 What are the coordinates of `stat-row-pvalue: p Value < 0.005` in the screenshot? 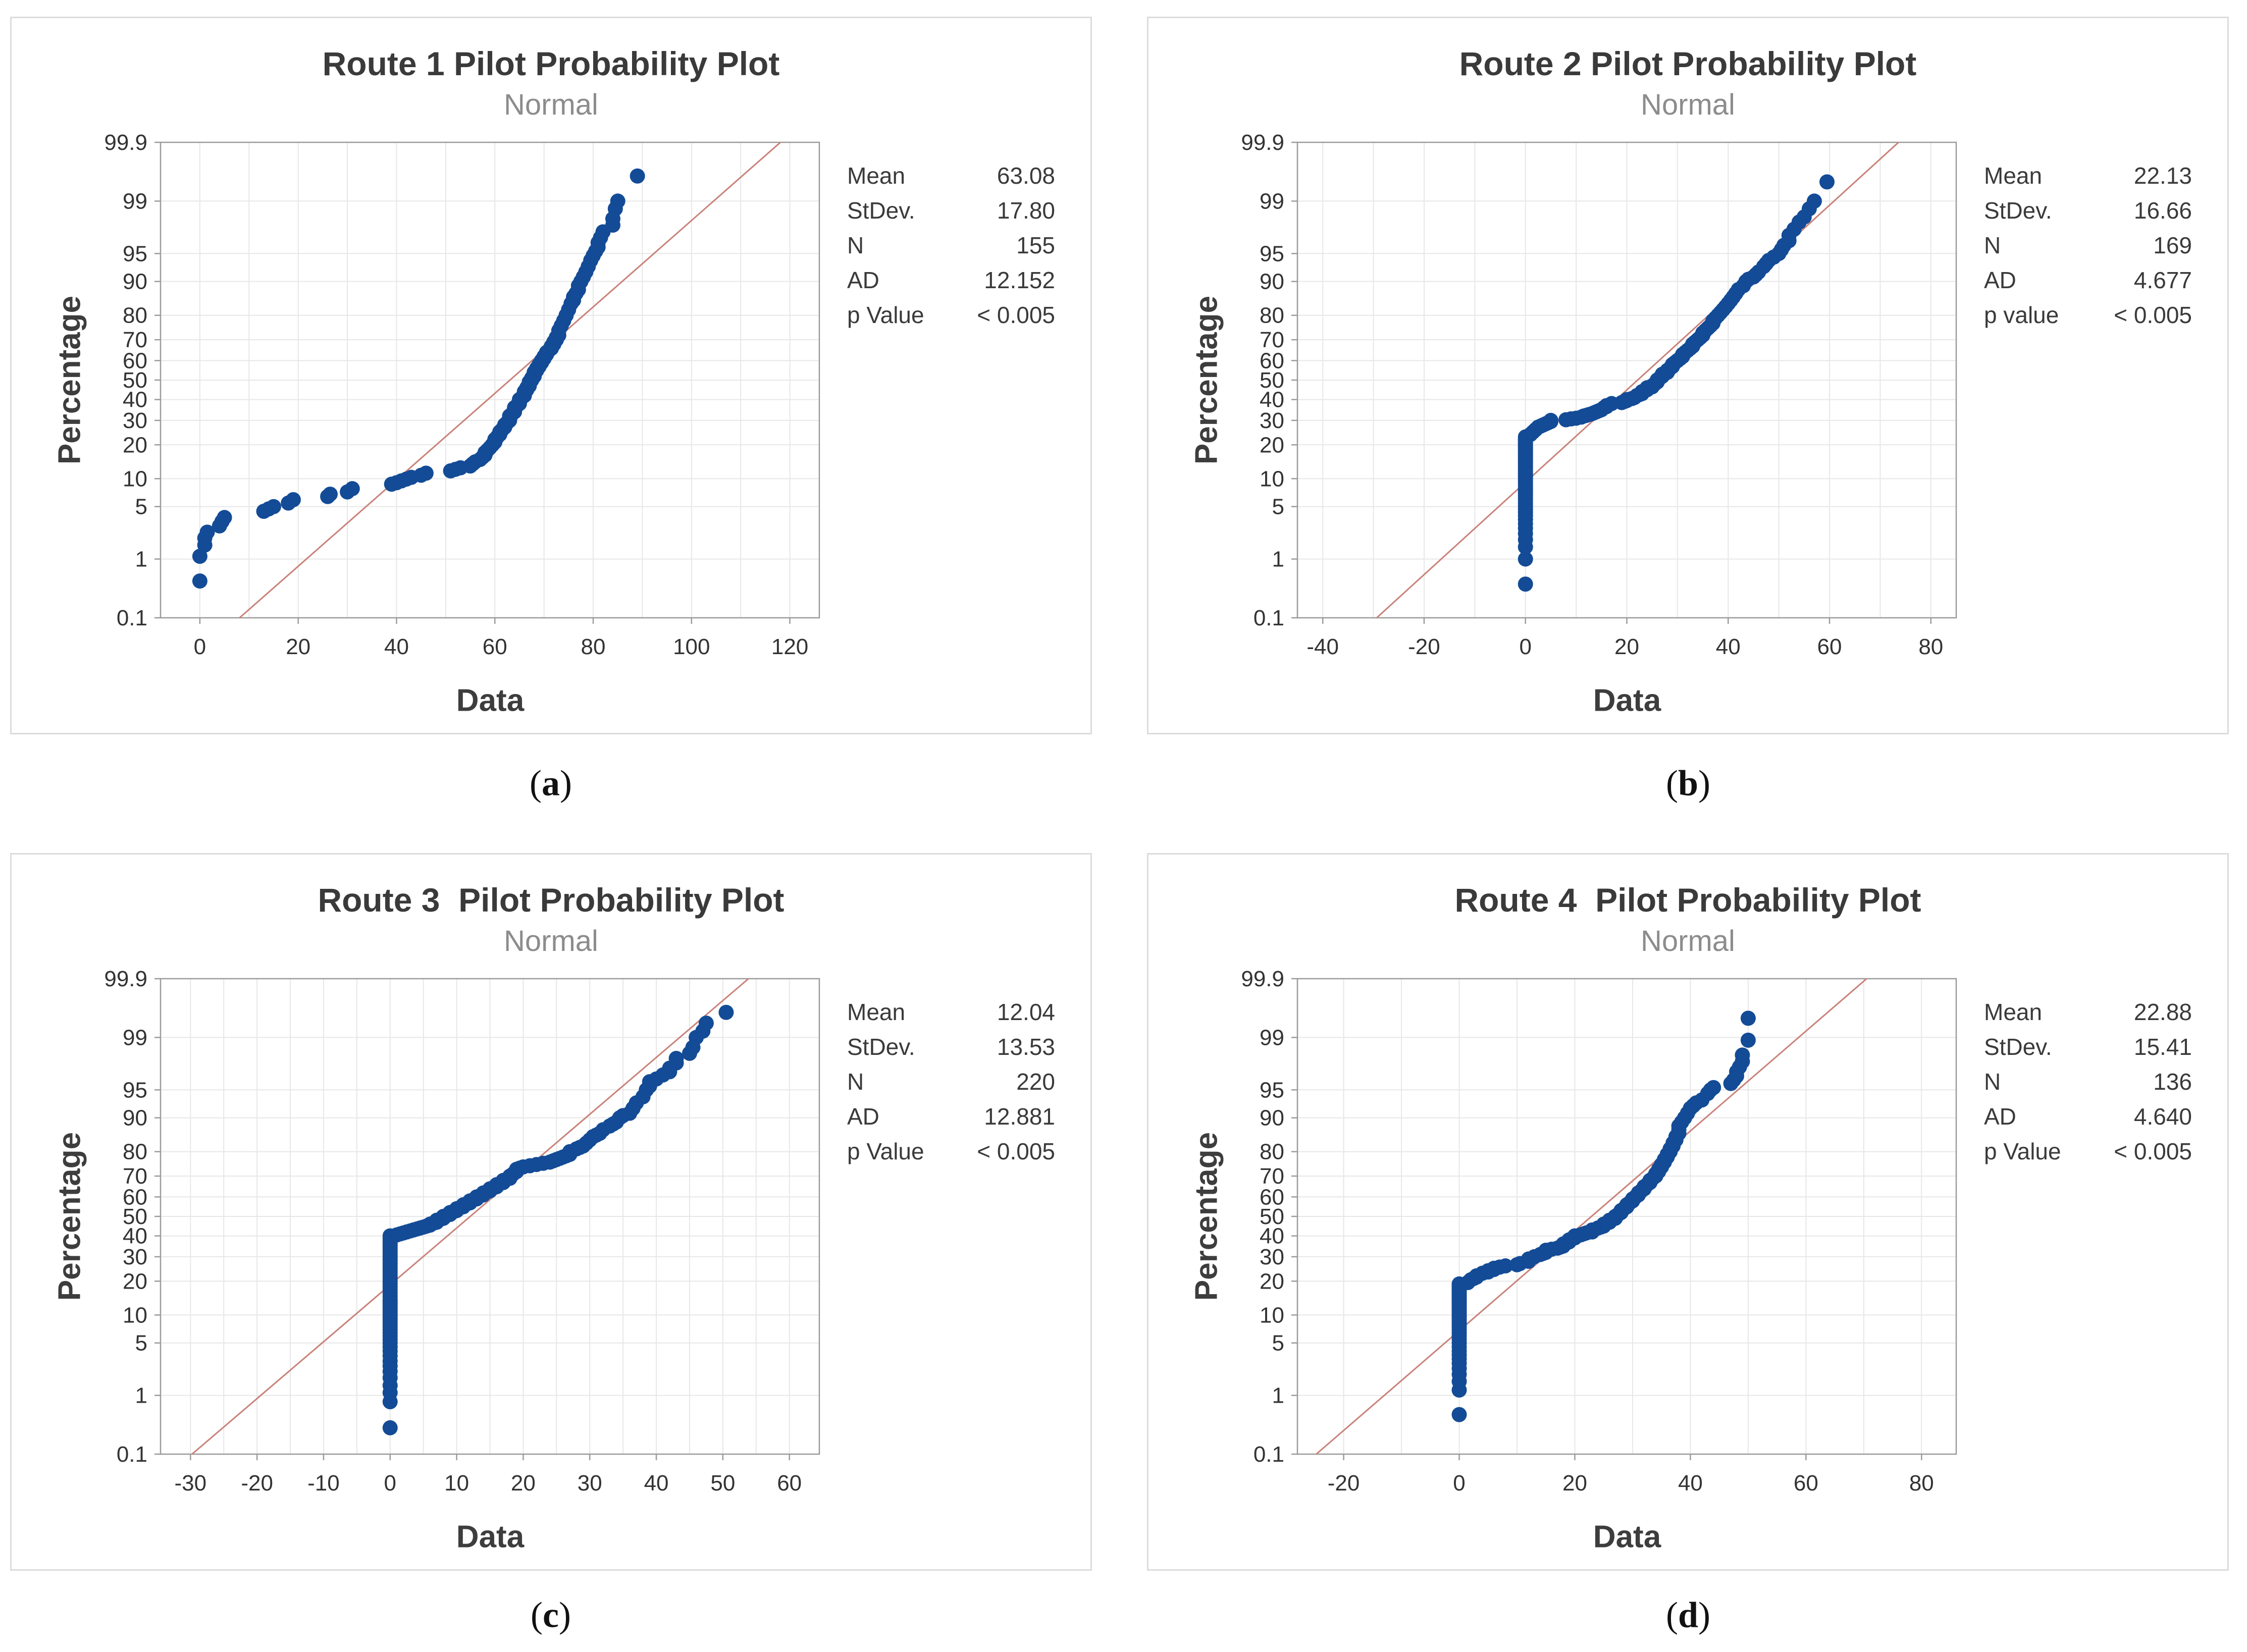 It's located at (951, 315).